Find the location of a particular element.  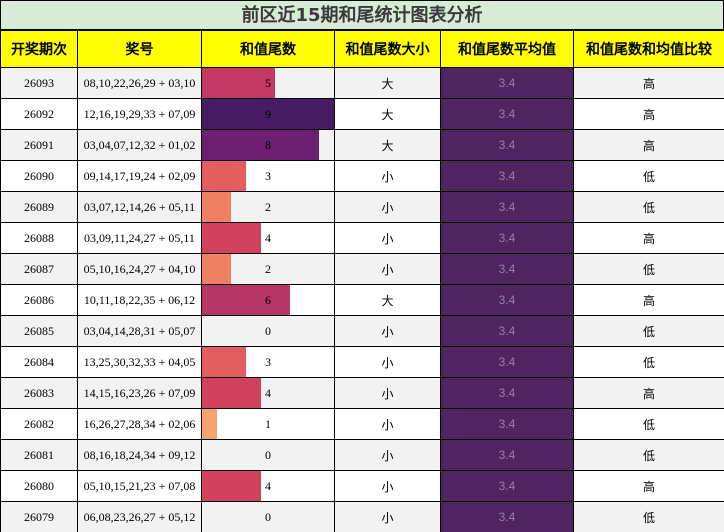

numbers-cell: 03,04,14,28,31 + 05,07 is located at coordinates (139, 331).